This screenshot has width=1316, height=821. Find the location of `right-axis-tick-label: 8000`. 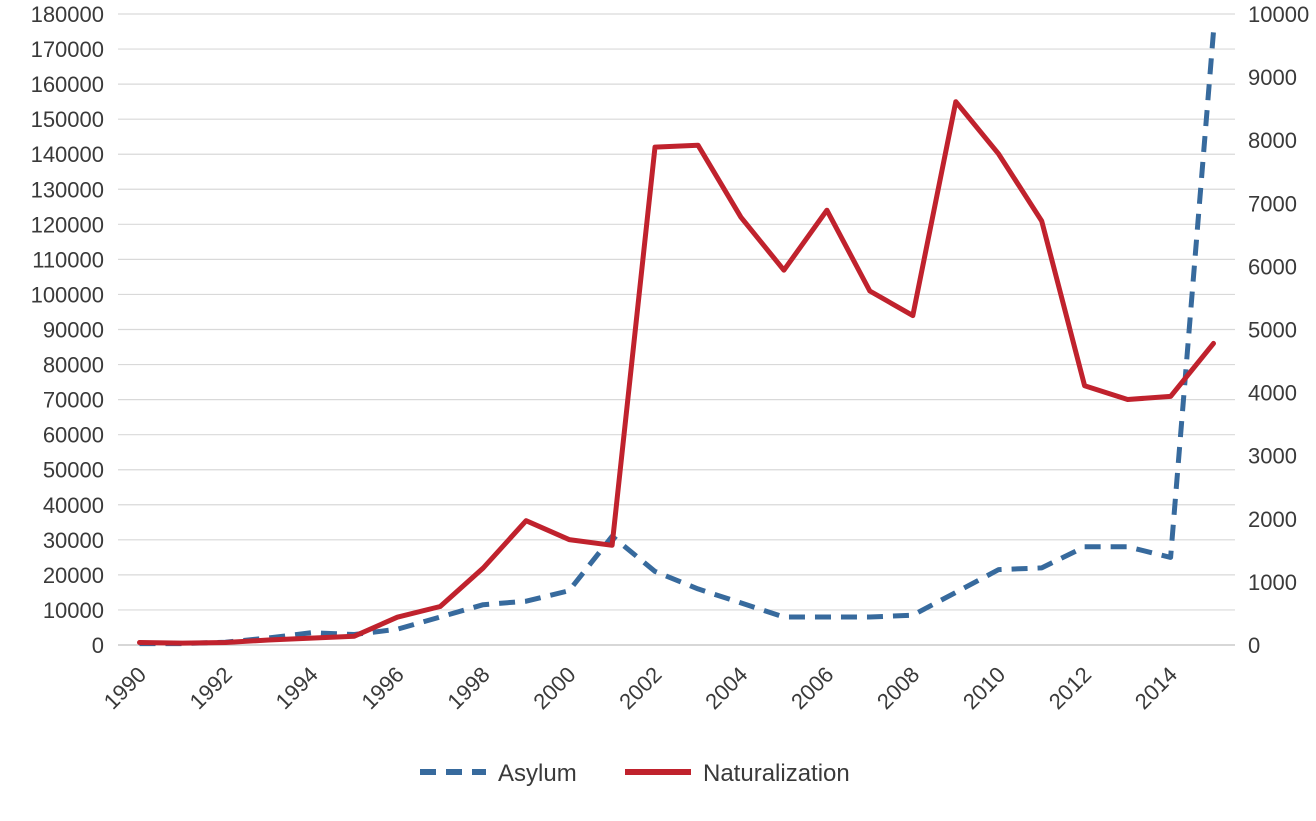

right-axis-tick-label: 8000 is located at coordinates (1272, 140).